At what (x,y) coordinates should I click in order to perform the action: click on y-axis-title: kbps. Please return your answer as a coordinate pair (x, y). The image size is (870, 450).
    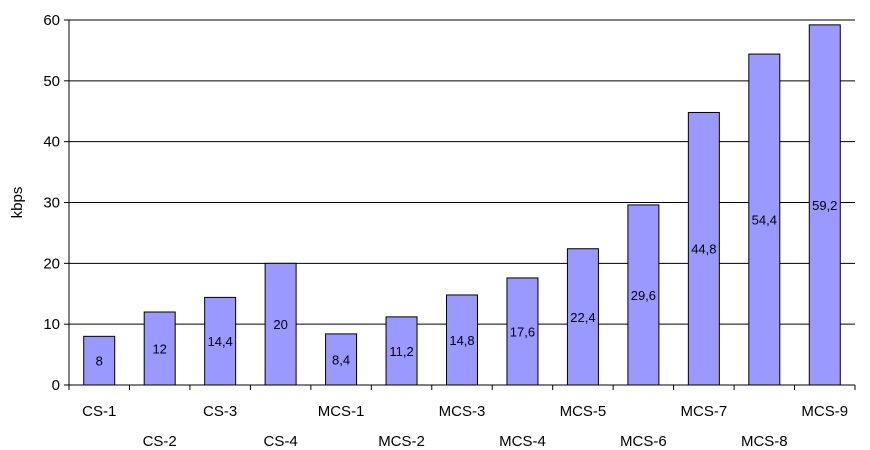
    Looking at the image, I should click on (17, 203).